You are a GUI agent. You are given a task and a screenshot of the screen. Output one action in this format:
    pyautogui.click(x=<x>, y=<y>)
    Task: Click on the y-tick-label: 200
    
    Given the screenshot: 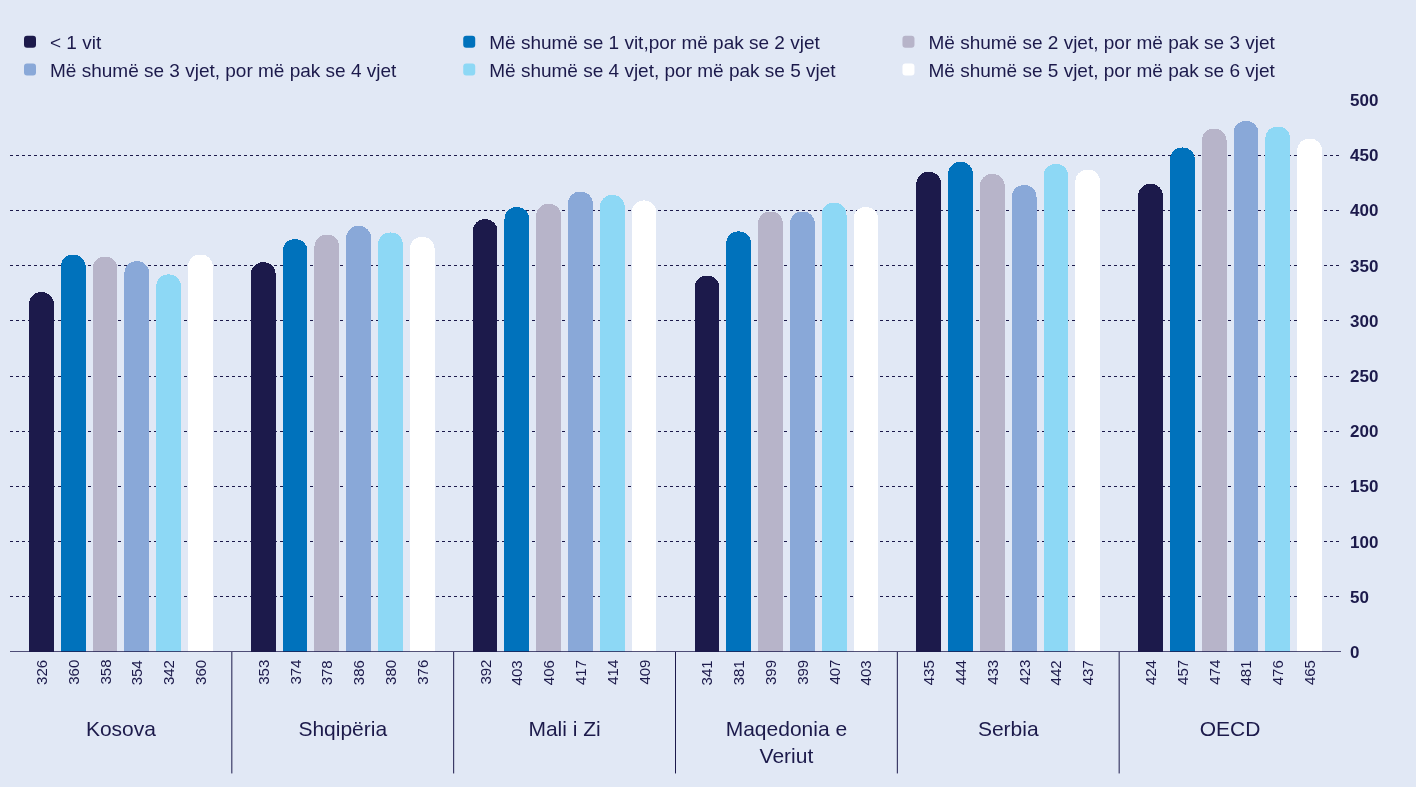 What is the action you would take?
    pyautogui.click(x=1364, y=432)
    